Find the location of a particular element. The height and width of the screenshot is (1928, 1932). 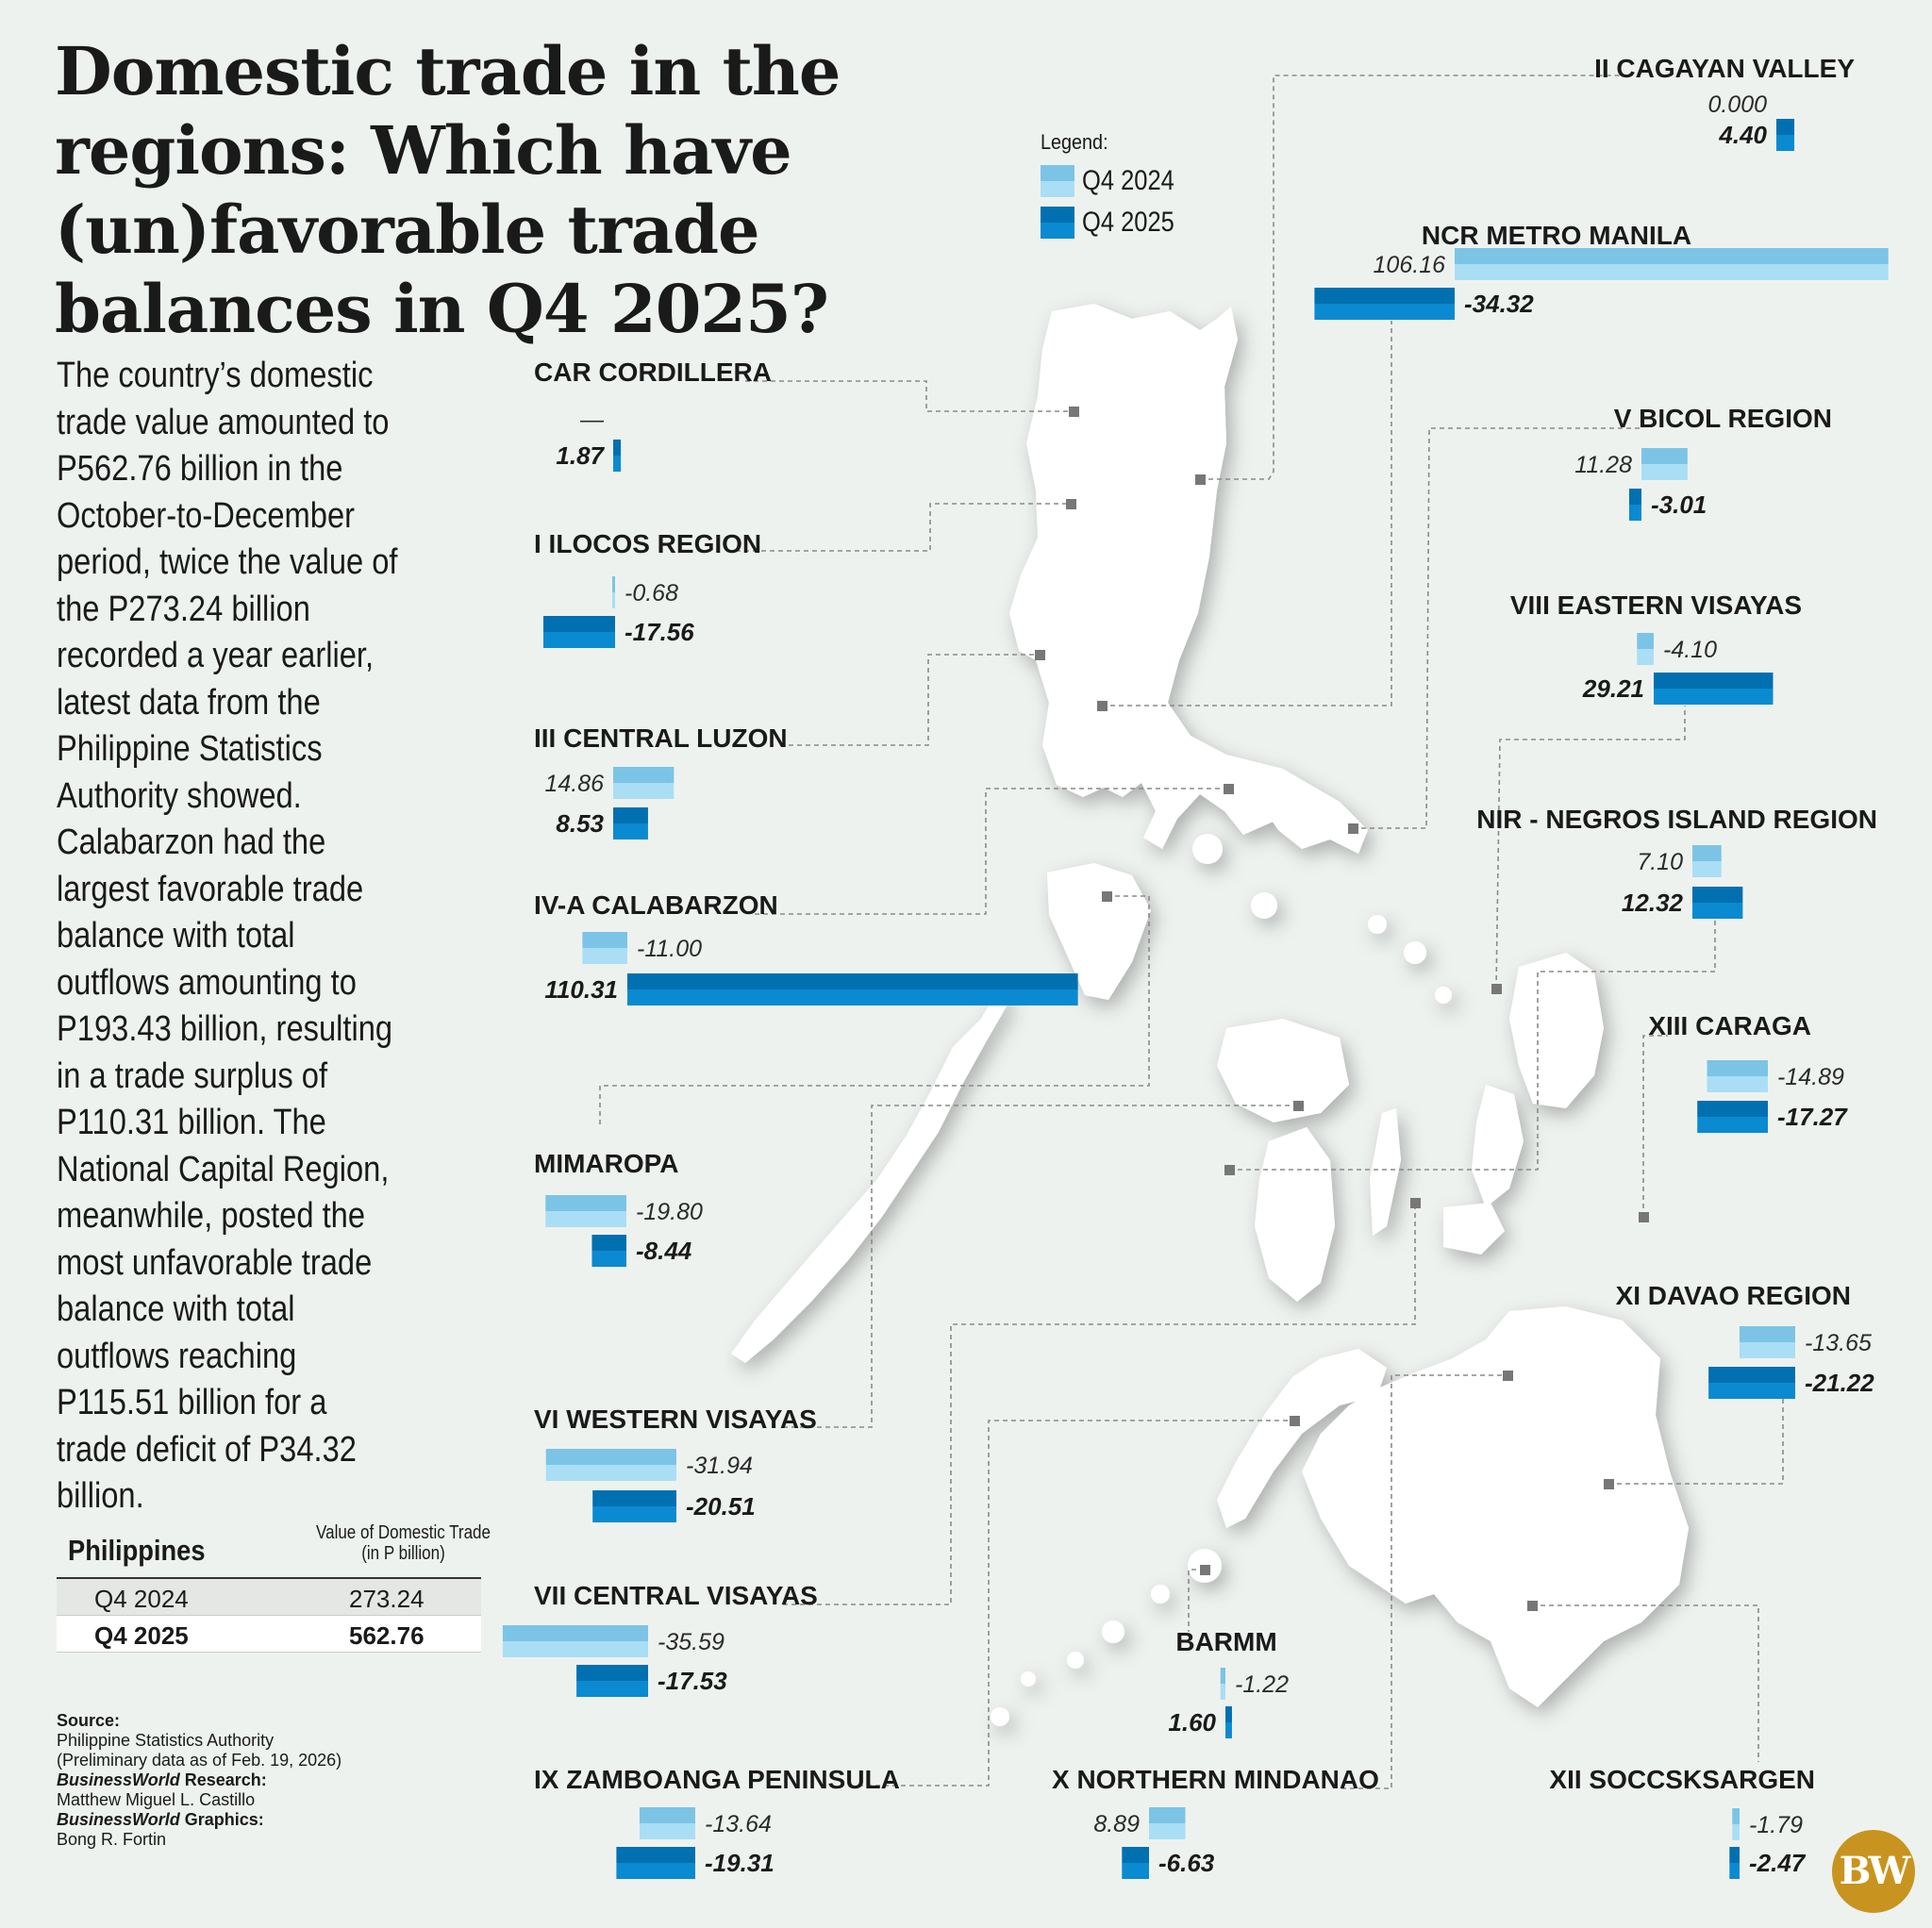

bar-q4-2024-iv-a-calabarzon is located at coordinates (605, 940).